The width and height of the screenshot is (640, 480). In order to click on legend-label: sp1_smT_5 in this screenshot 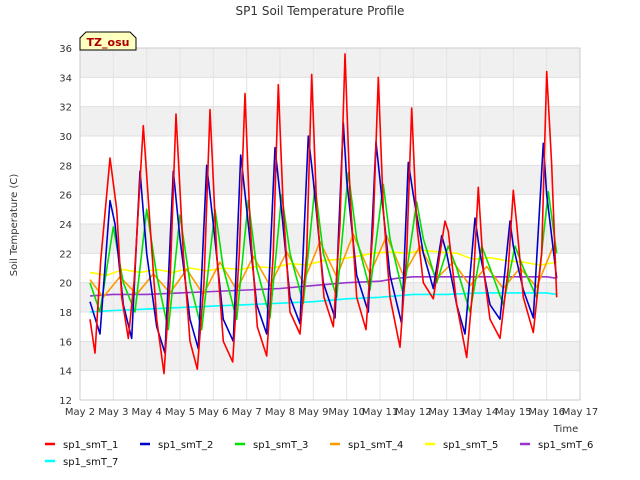, I will do `click(470, 445)`.